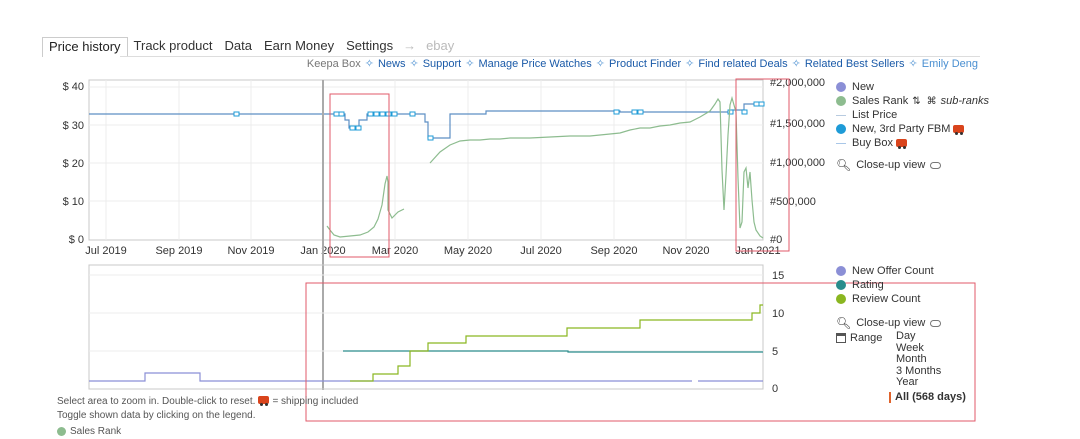 This screenshot has height=439, width=1080. Describe the element at coordinates (912, 143) in the screenshot. I see `legend-buy-box: Buy Box` at that location.